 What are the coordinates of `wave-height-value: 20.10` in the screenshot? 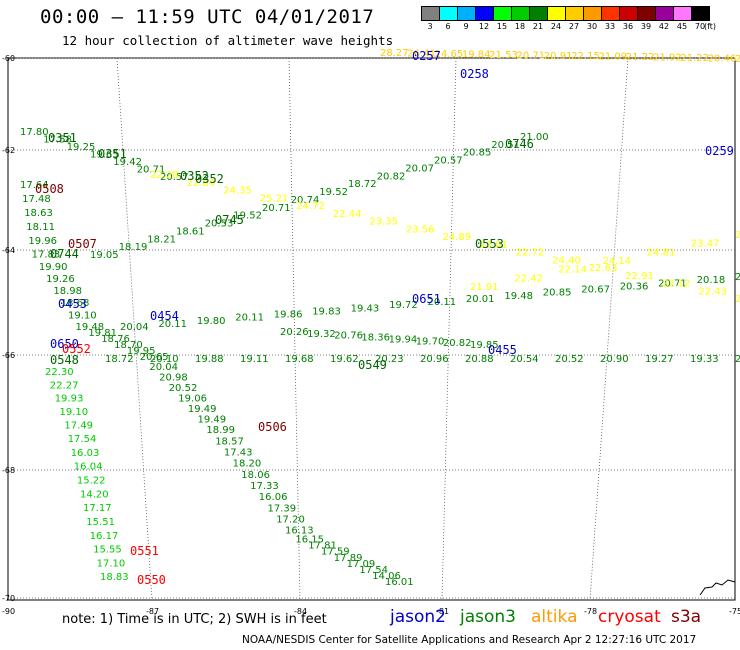 It's located at (164, 359).